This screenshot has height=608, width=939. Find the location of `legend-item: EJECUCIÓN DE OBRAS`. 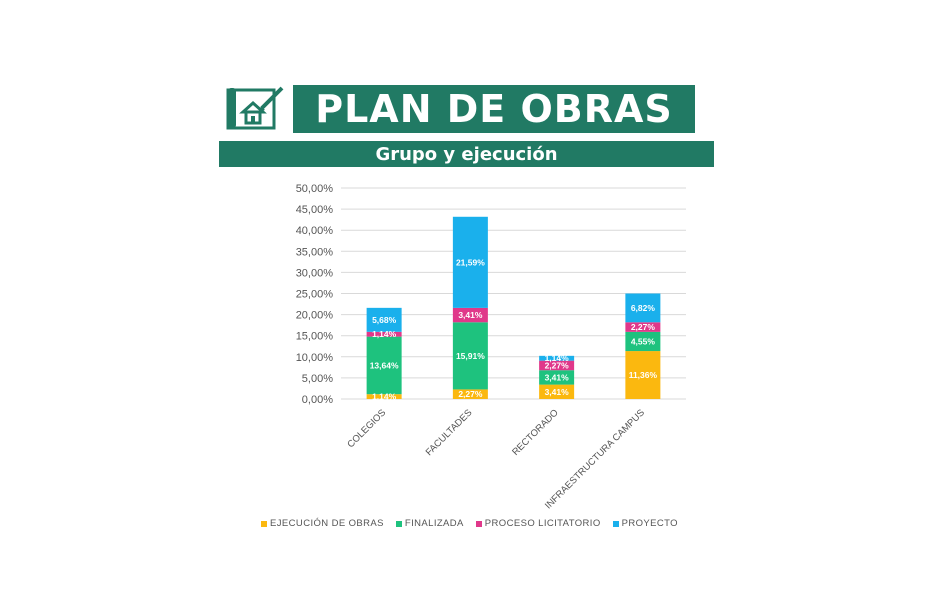

legend-item: EJECUCIÓN DE OBRAS is located at coordinates (322, 523).